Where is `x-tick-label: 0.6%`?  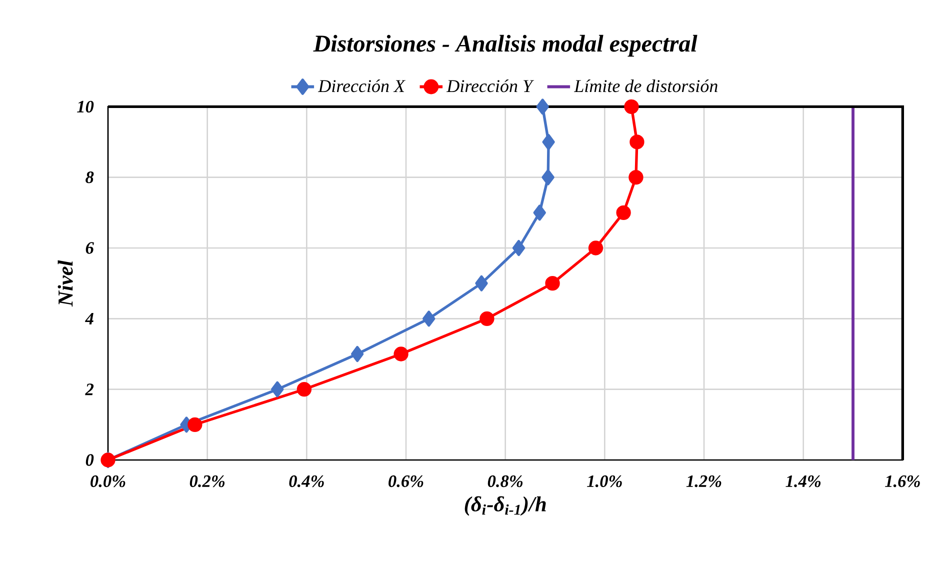 x-tick-label: 0.6% is located at coordinates (406, 481).